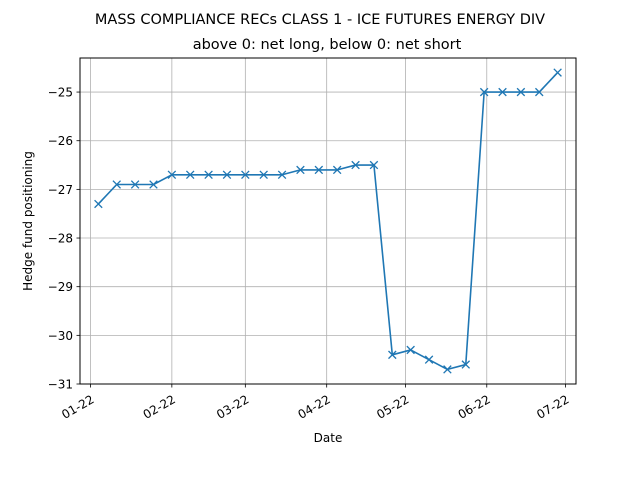 The image size is (640, 480). Describe the element at coordinates (328, 438) in the screenshot. I see `x-axis-label: Date` at that location.